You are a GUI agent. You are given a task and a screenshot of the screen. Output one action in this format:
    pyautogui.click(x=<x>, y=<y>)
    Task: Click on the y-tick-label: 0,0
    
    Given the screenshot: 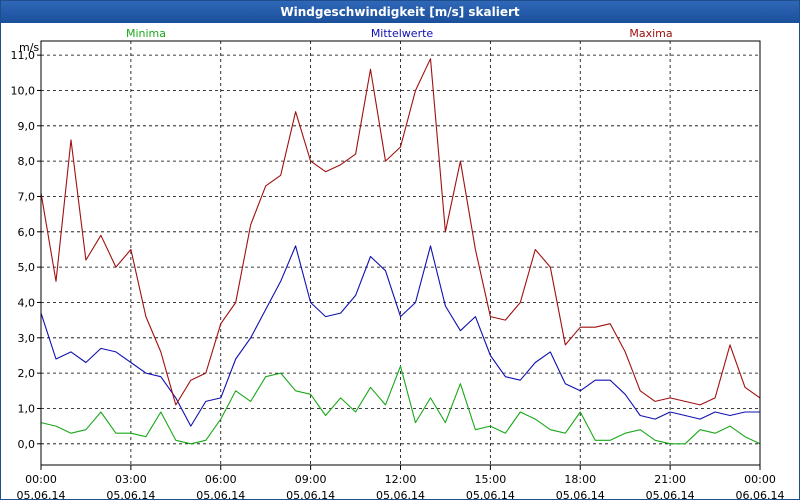 What is the action you would take?
    pyautogui.click(x=27, y=444)
    